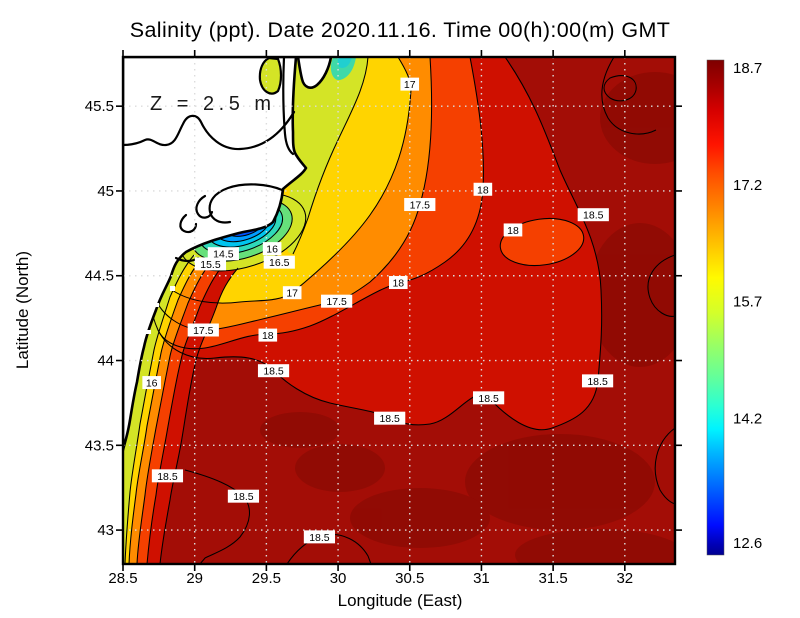 The image size is (800, 618). I want to click on colorbar-tick-label: 15.7, so click(747, 302).